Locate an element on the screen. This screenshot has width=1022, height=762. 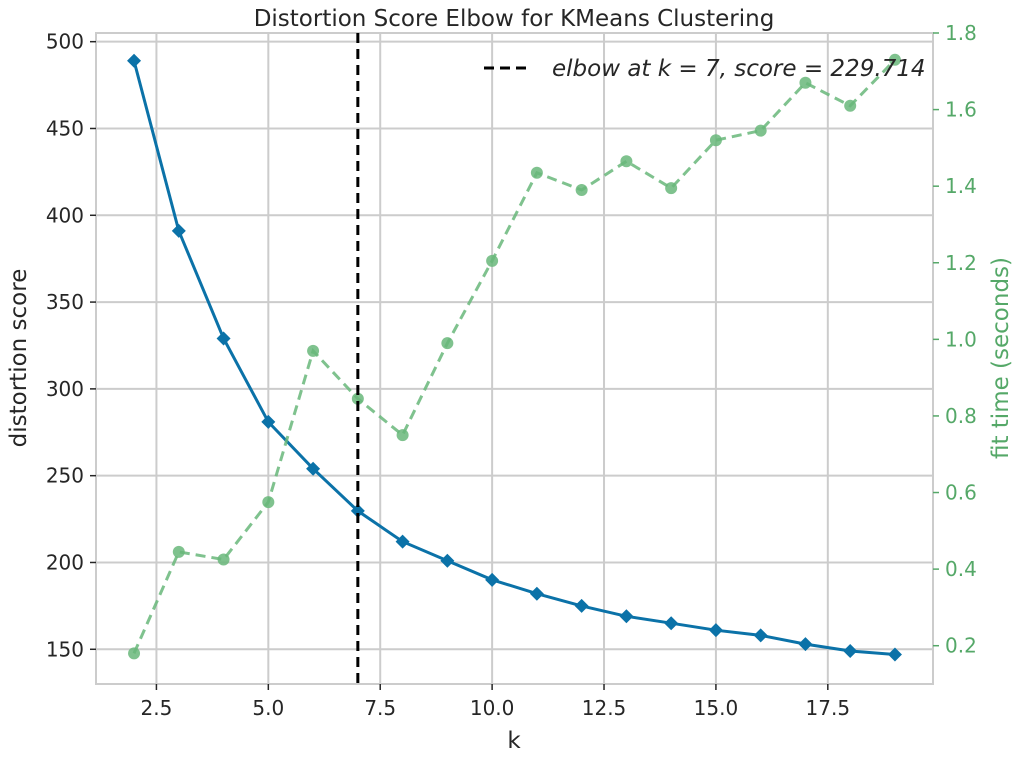
y2-tick-label: 0.4 is located at coordinates (961, 569).